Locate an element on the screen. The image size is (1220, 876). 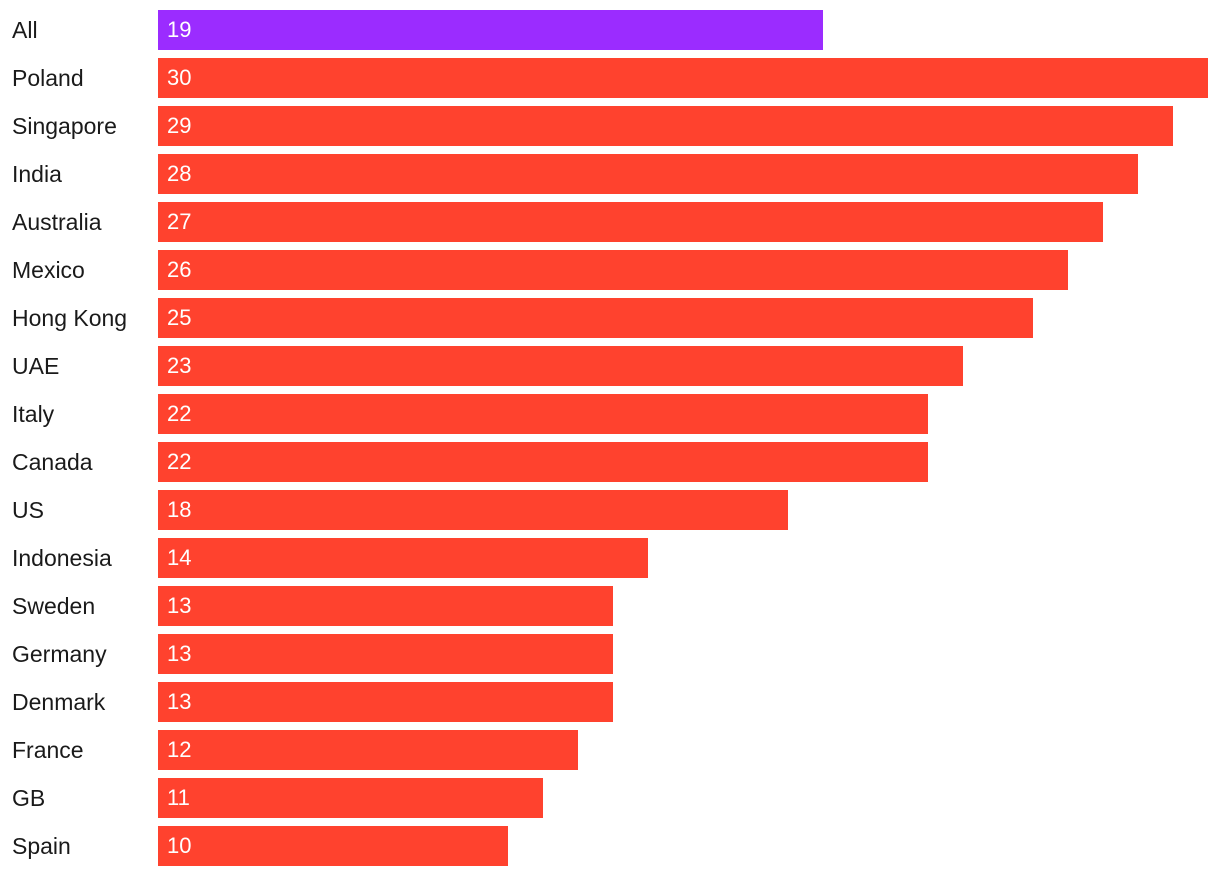
bar-row: Mexico 26 is located at coordinates (610, 270).